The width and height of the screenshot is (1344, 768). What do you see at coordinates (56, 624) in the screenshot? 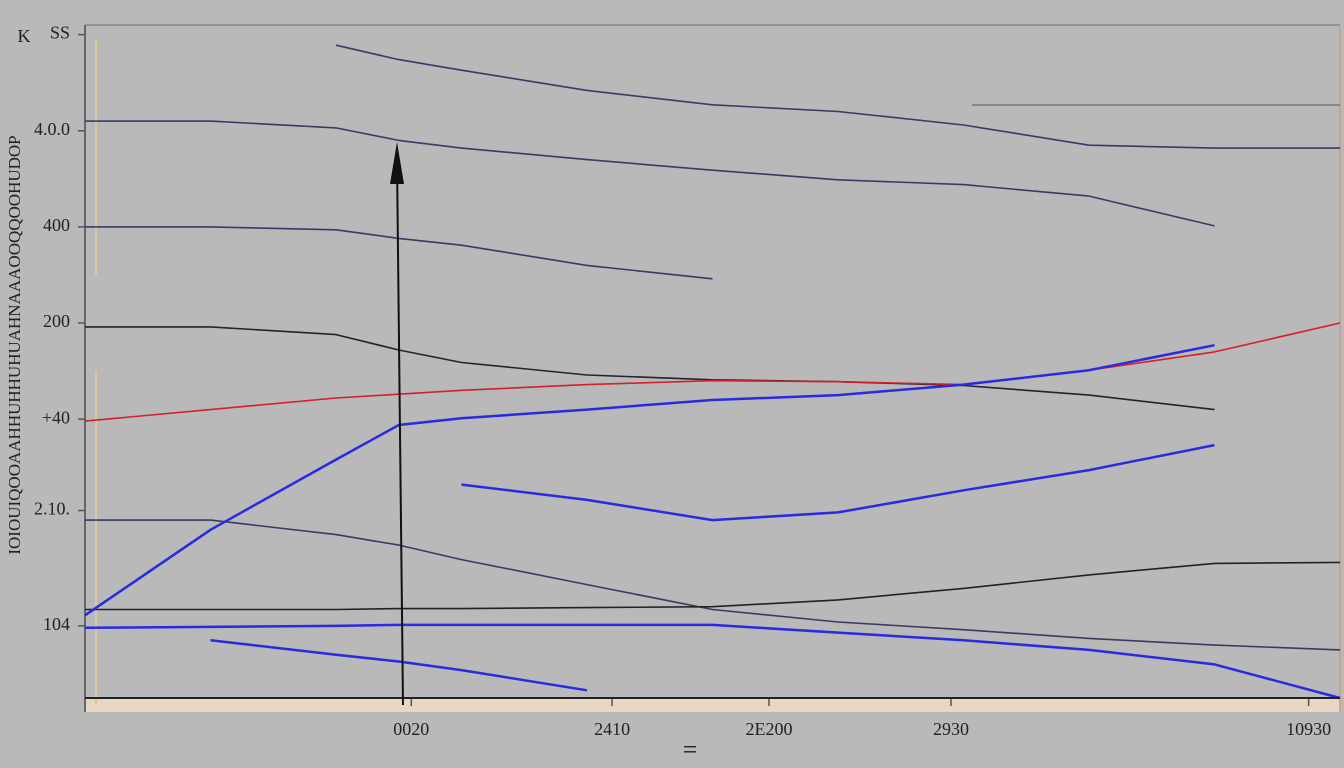
I see `y-tick-label: 104` at bounding box center [56, 624].